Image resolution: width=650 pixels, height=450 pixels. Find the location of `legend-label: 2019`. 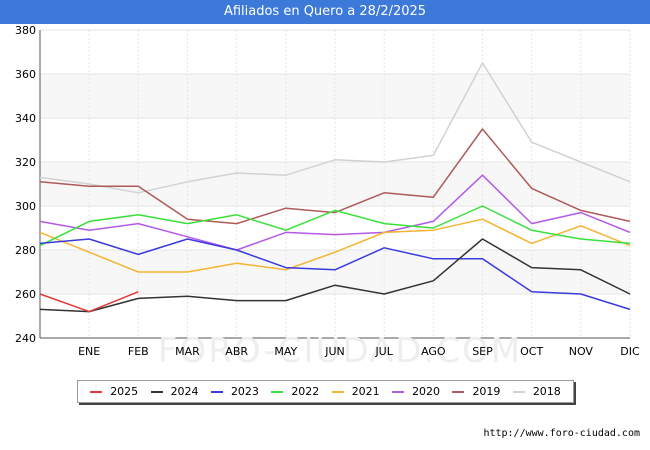

legend-label: 2019 is located at coordinates (486, 391).